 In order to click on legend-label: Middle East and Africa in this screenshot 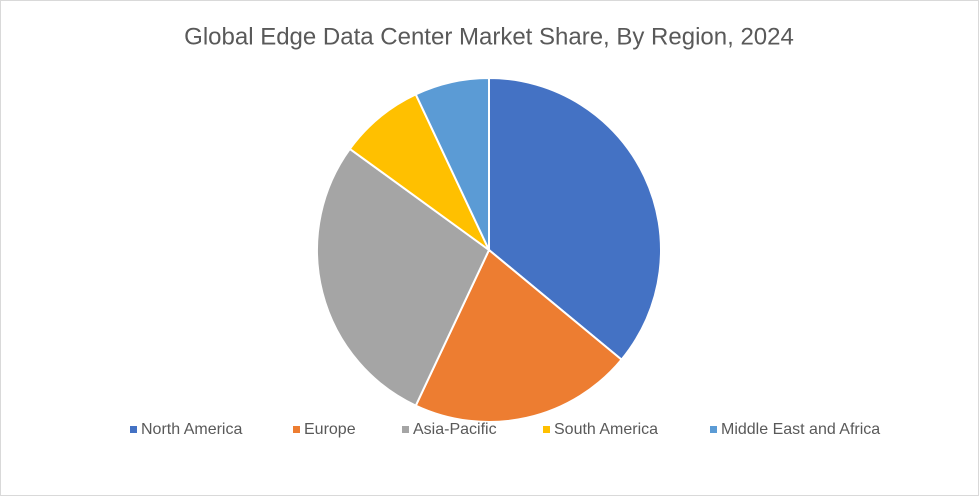, I will do `click(800, 429)`.